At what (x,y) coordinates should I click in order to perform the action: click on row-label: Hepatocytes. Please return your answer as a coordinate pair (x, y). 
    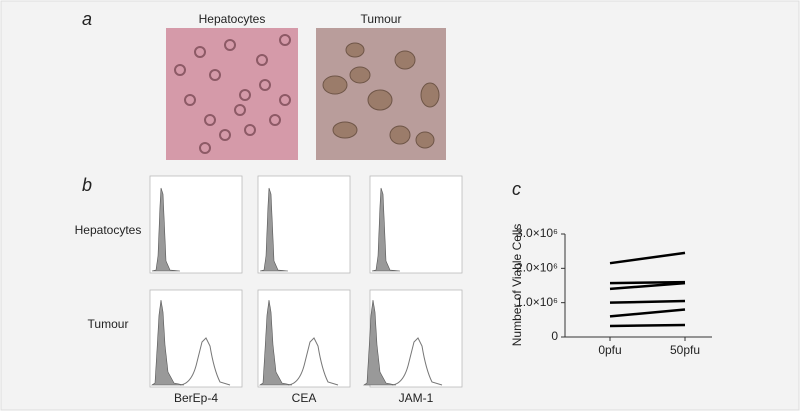
    Looking at the image, I should click on (108, 230).